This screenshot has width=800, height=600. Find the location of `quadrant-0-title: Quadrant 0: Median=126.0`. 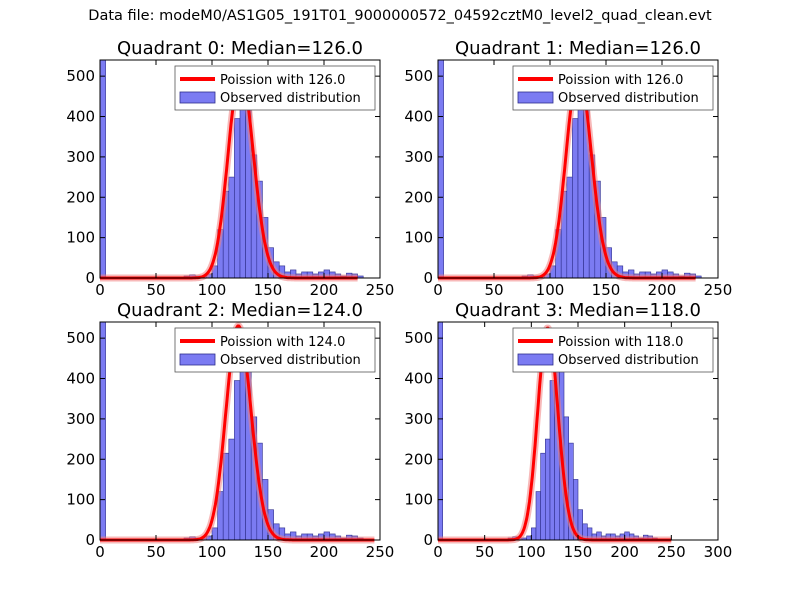

quadrant-0-title: Quadrant 0: Median=126.0 is located at coordinates (240, 48).